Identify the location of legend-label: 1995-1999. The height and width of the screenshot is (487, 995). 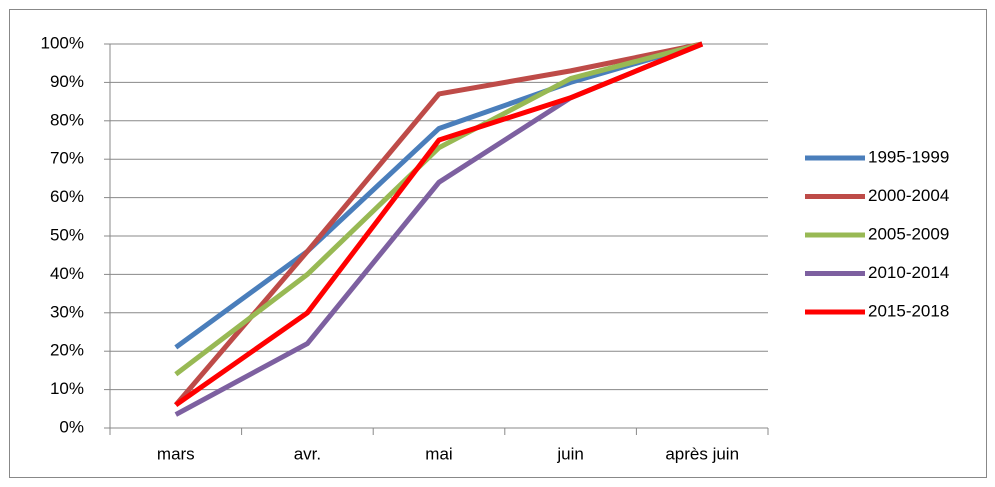
(908, 156).